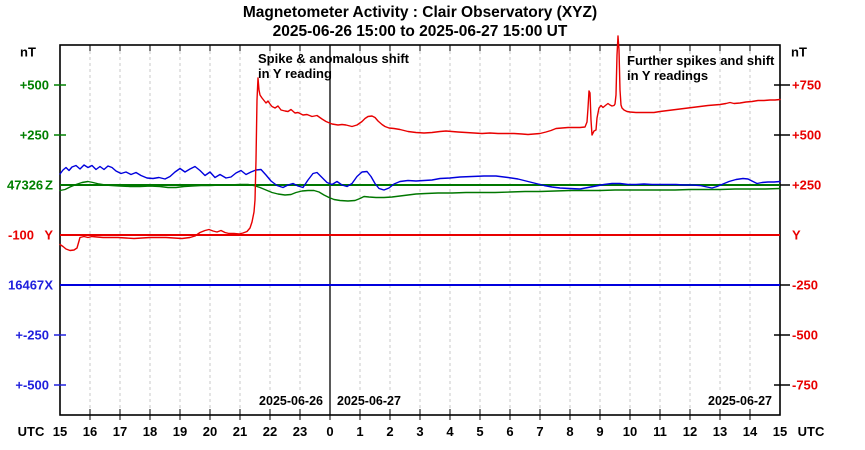 The height and width of the screenshot is (450, 865). What do you see at coordinates (799, 52) in the screenshot?
I see `right-axis-label: nT` at bounding box center [799, 52].